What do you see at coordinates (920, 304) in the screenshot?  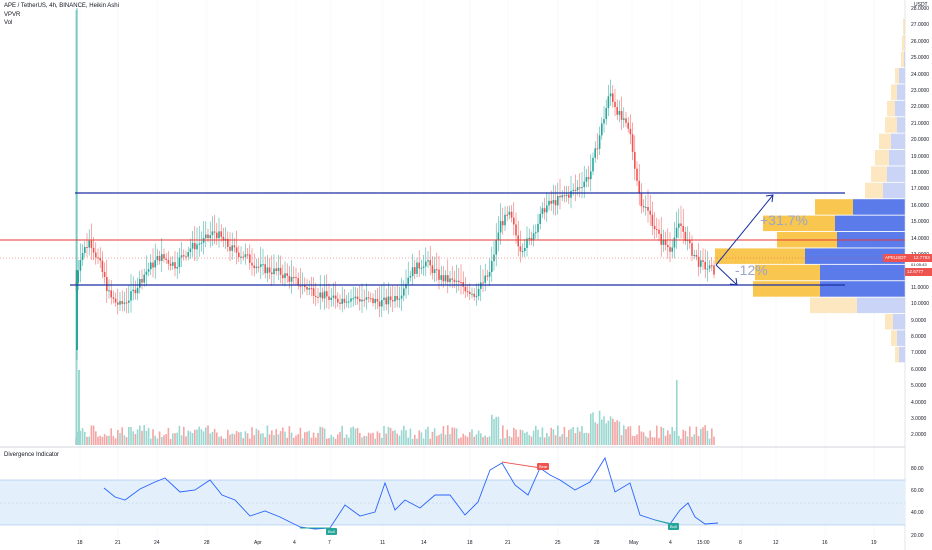 I see `price-axis-label: 10.0000` at bounding box center [920, 304].